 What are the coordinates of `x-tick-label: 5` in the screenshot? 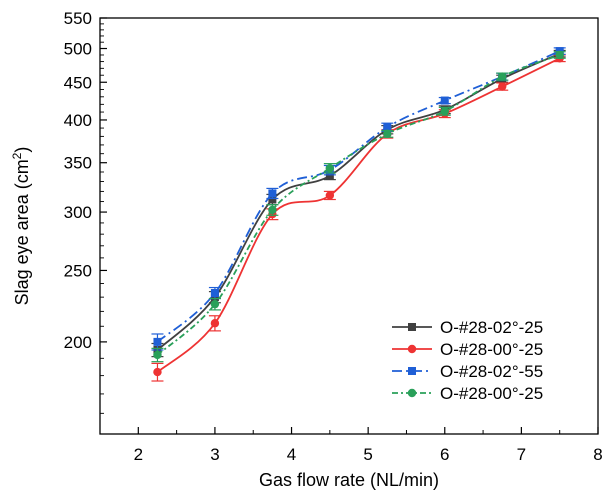 It's located at (367, 454).